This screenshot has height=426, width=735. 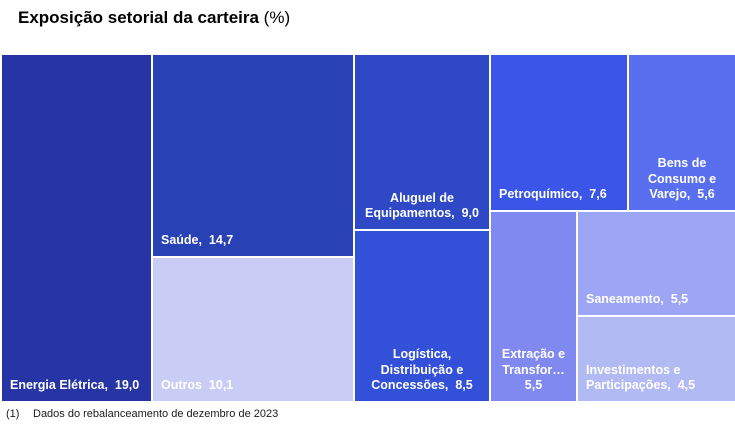 I want to click on treemap-node-investimentos-participacoes: Investimentos e Participações, 4,5, so click(x=656, y=359).